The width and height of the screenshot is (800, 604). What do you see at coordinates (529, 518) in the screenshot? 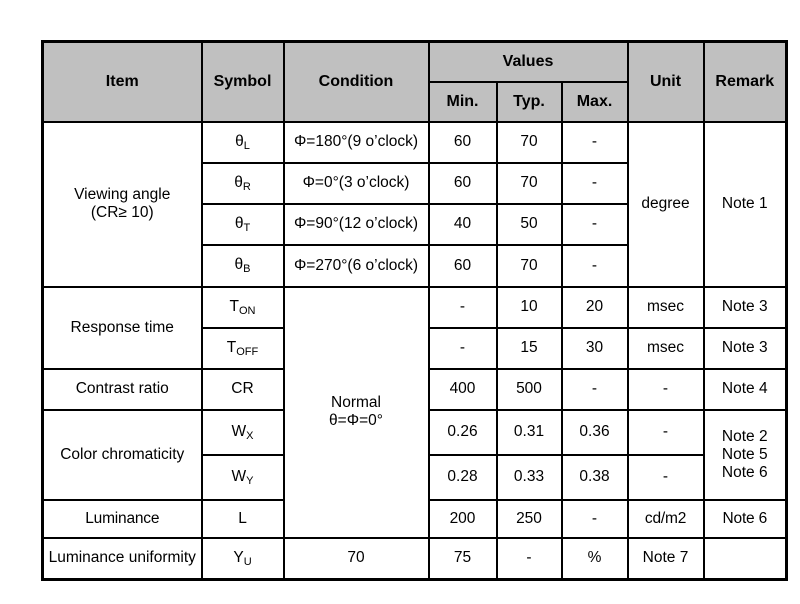
I see `typ-cell: 250` at bounding box center [529, 518].